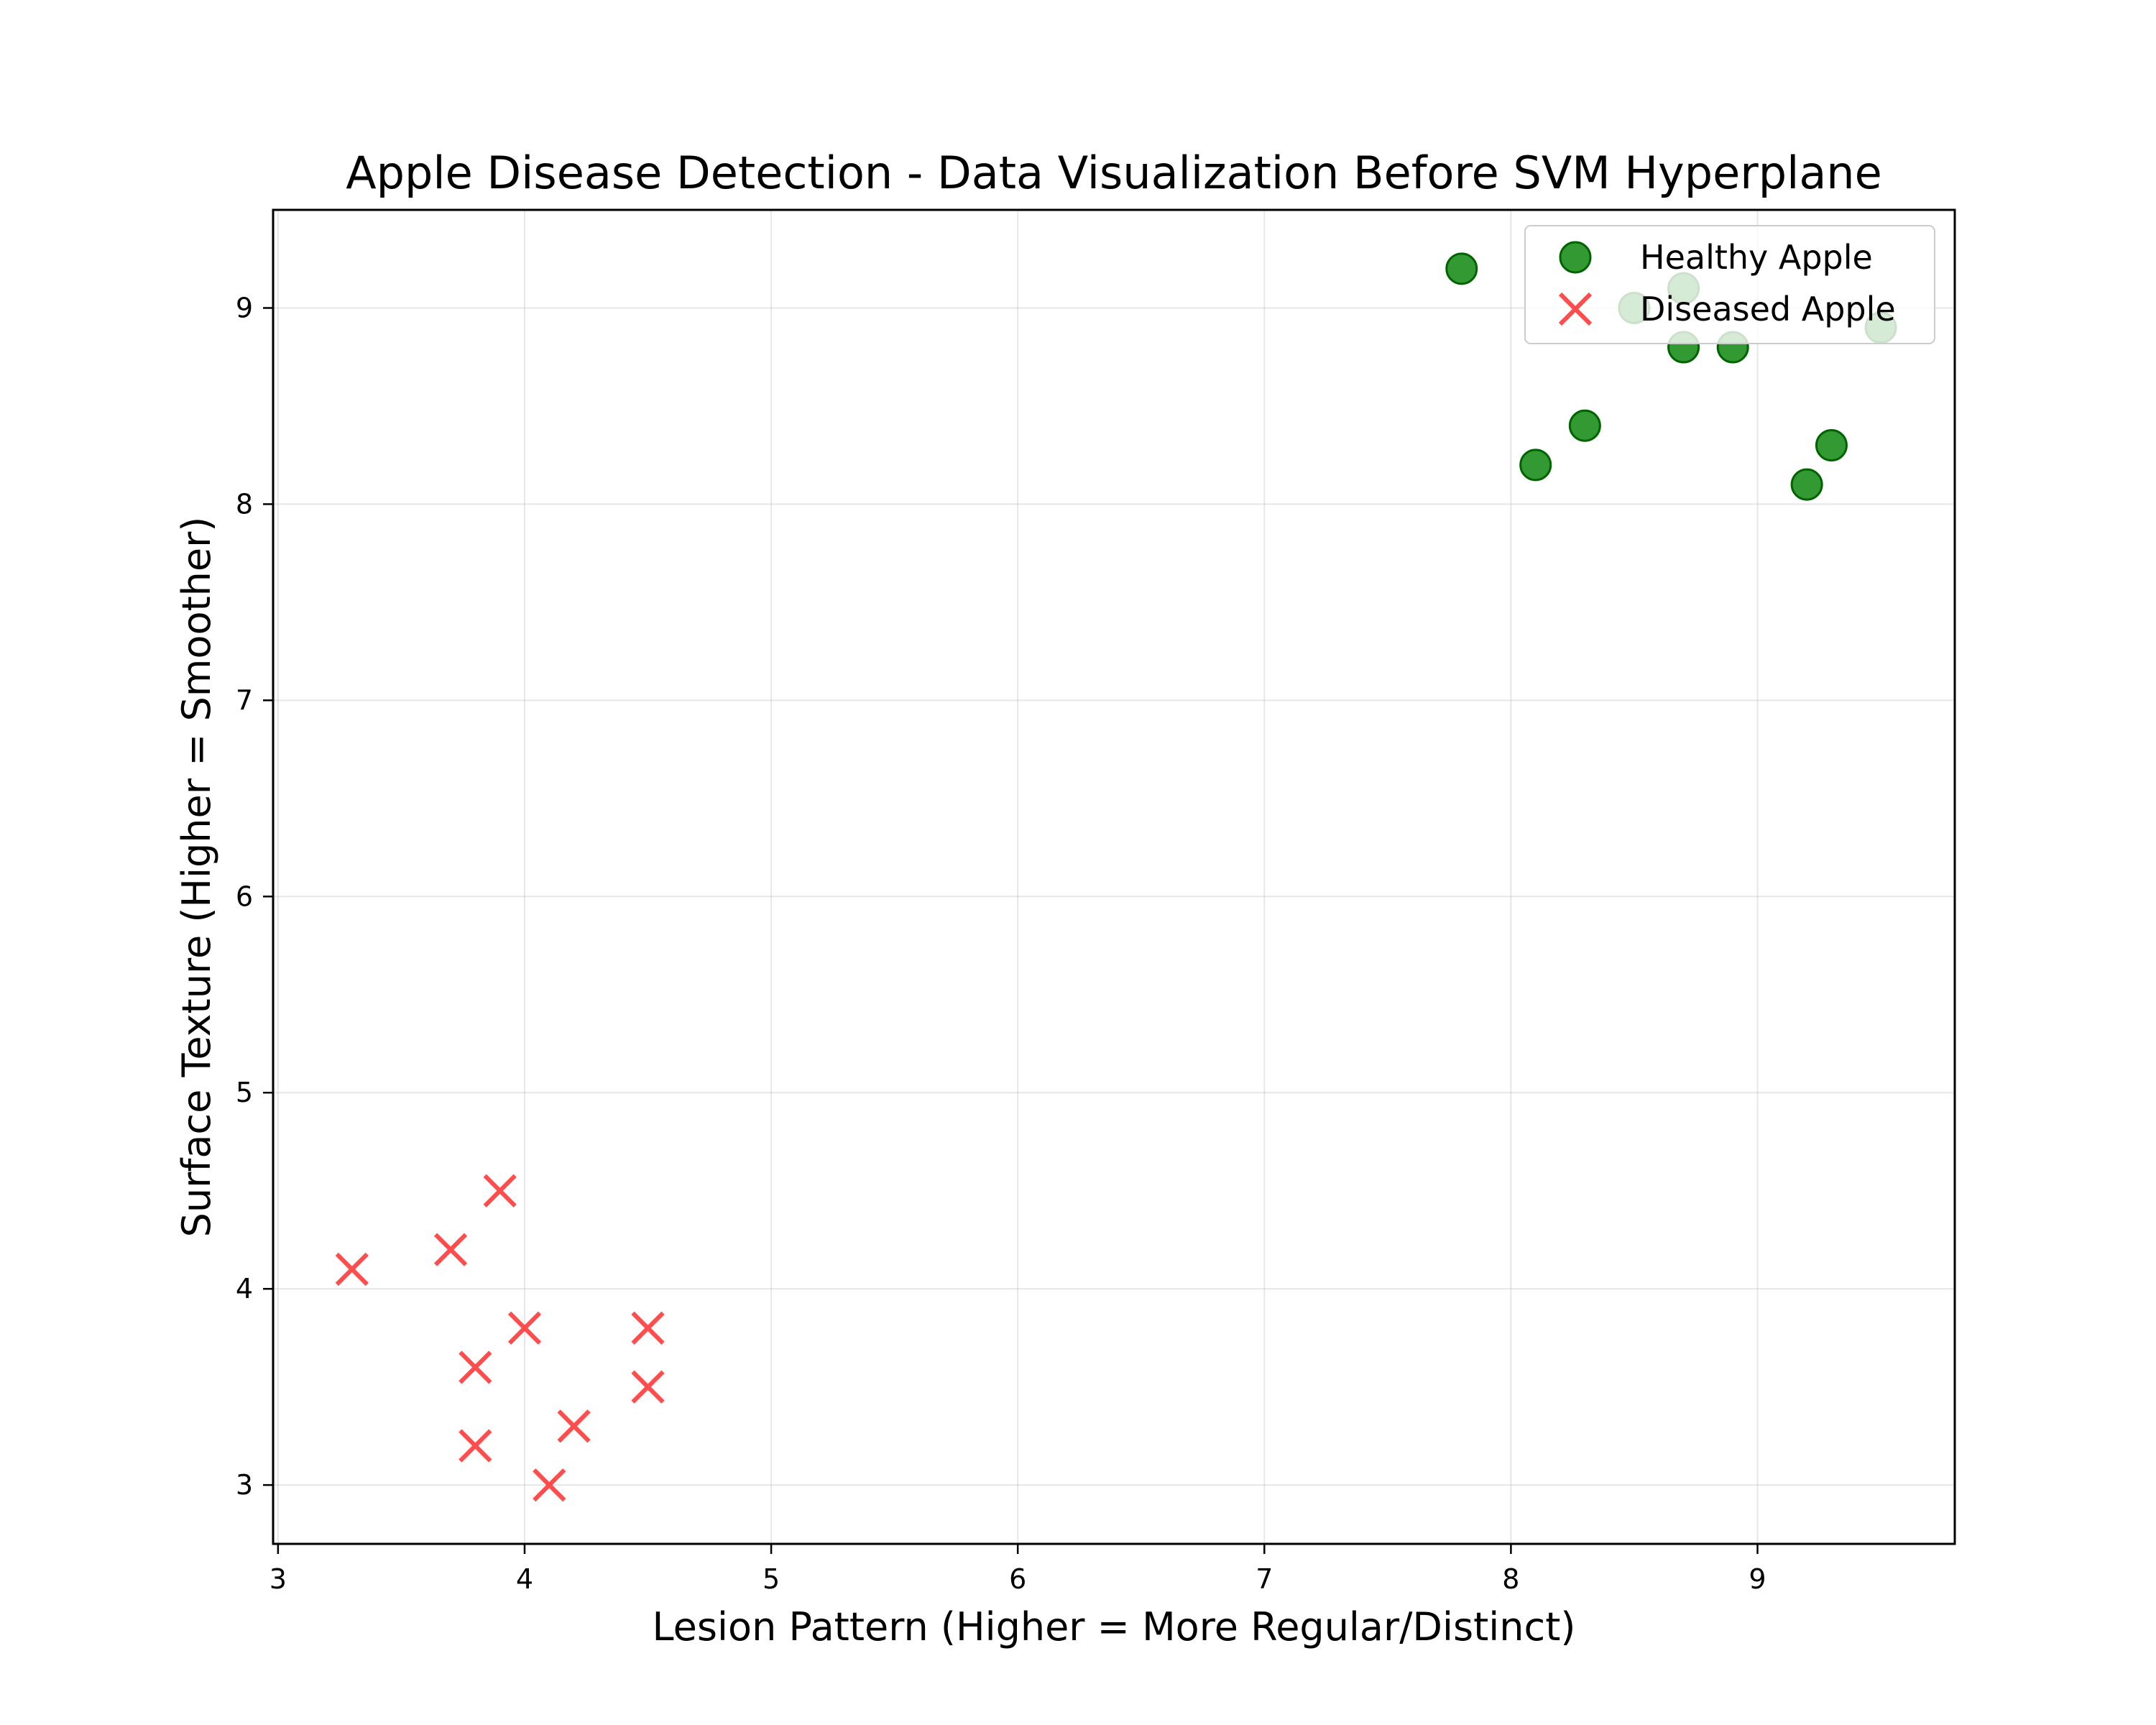 This screenshot has width=2156, height=1725. I want to click on x-tick-label: 9, so click(1758, 1579).